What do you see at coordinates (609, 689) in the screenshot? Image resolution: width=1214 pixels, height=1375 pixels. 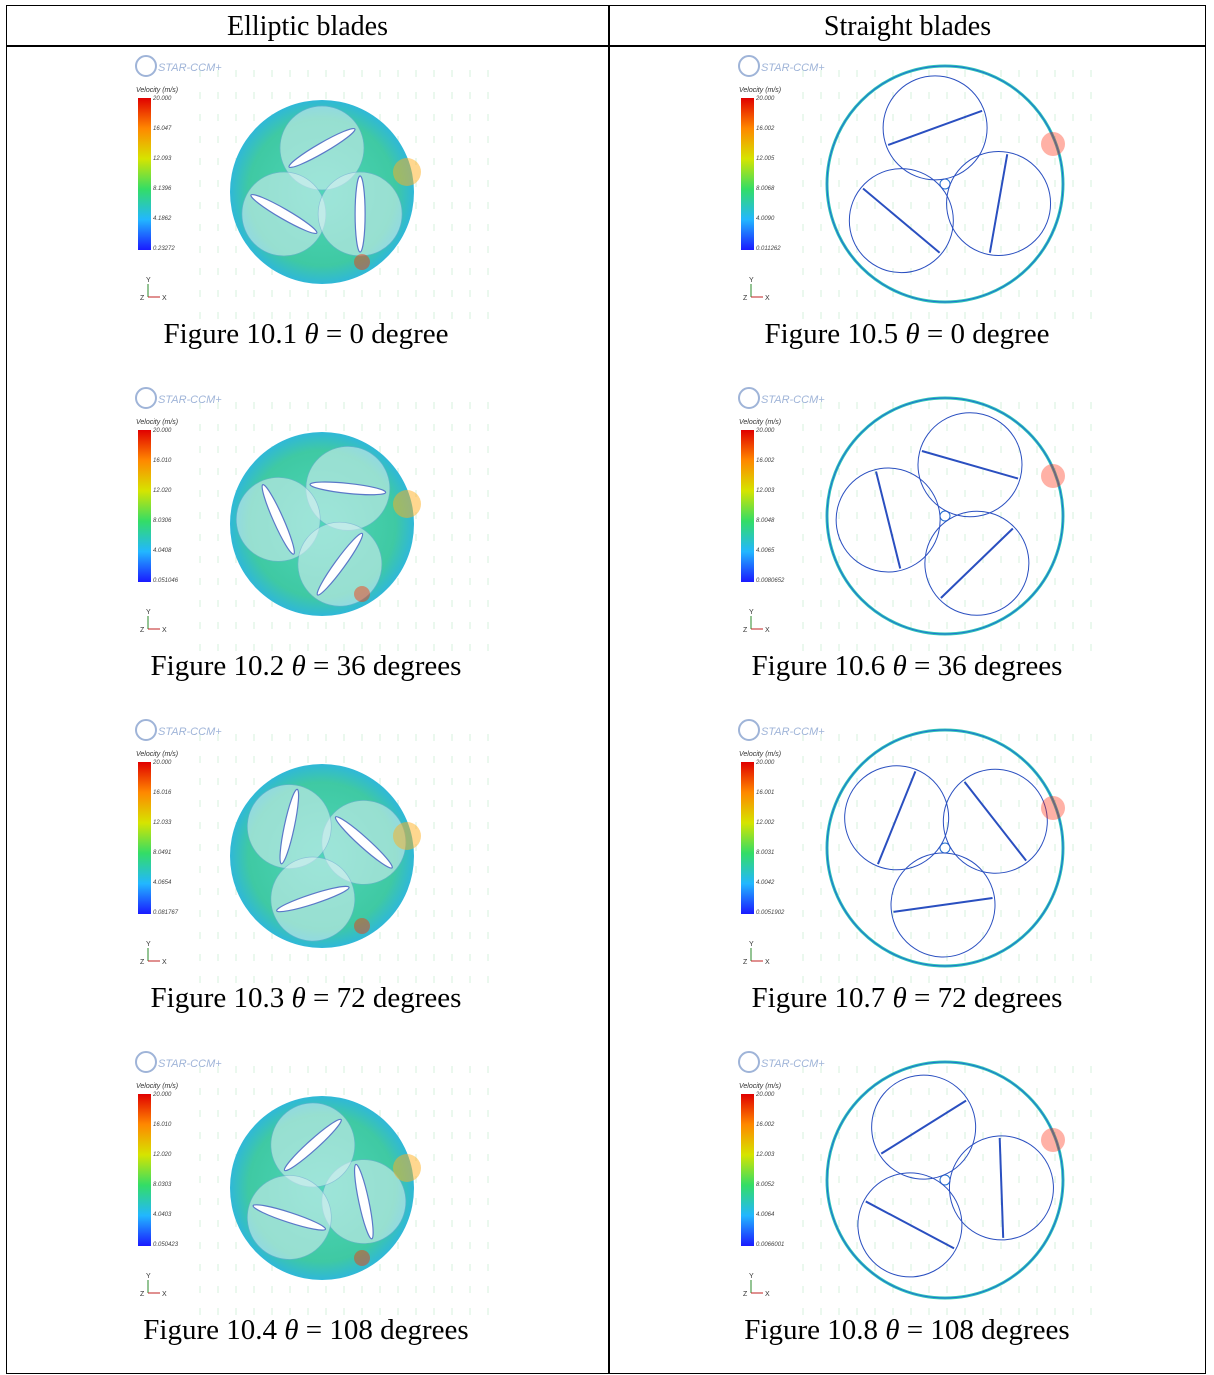 I see `column-divider` at bounding box center [609, 689].